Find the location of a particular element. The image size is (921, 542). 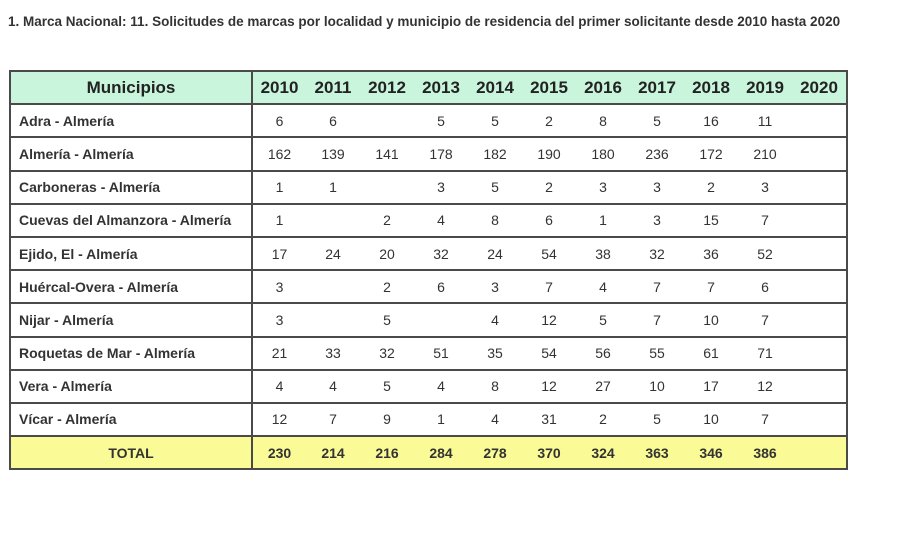

column-header-year: 2020 is located at coordinates (820, 87).